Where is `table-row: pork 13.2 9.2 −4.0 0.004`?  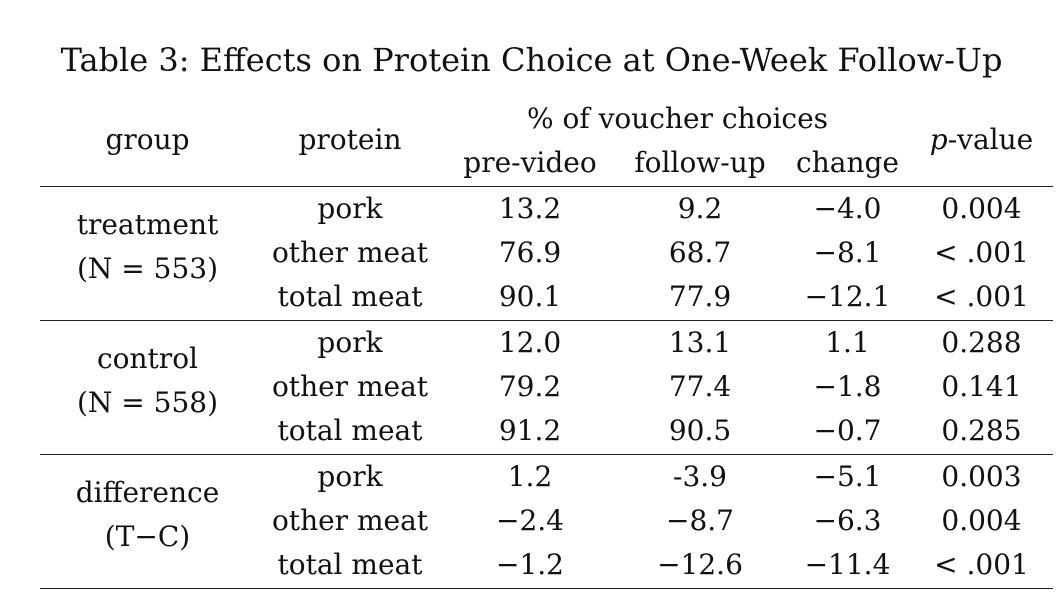 table-row: pork 13.2 9.2 −4.0 0.004 is located at coordinates (546, 209).